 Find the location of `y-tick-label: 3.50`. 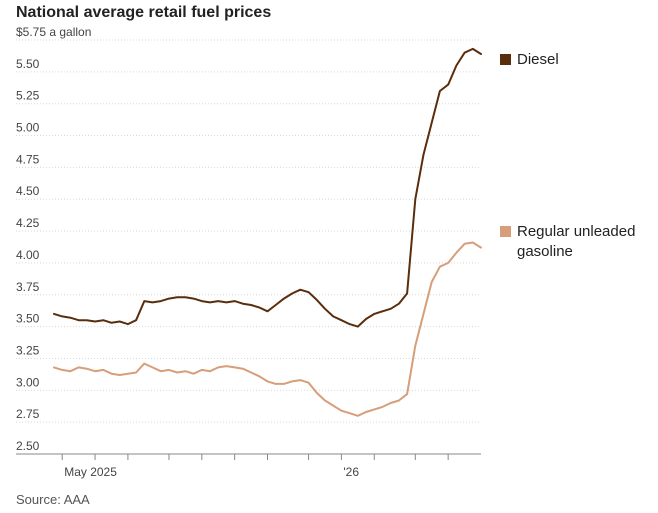

y-tick-label: 3.50 is located at coordinates (28, 319).